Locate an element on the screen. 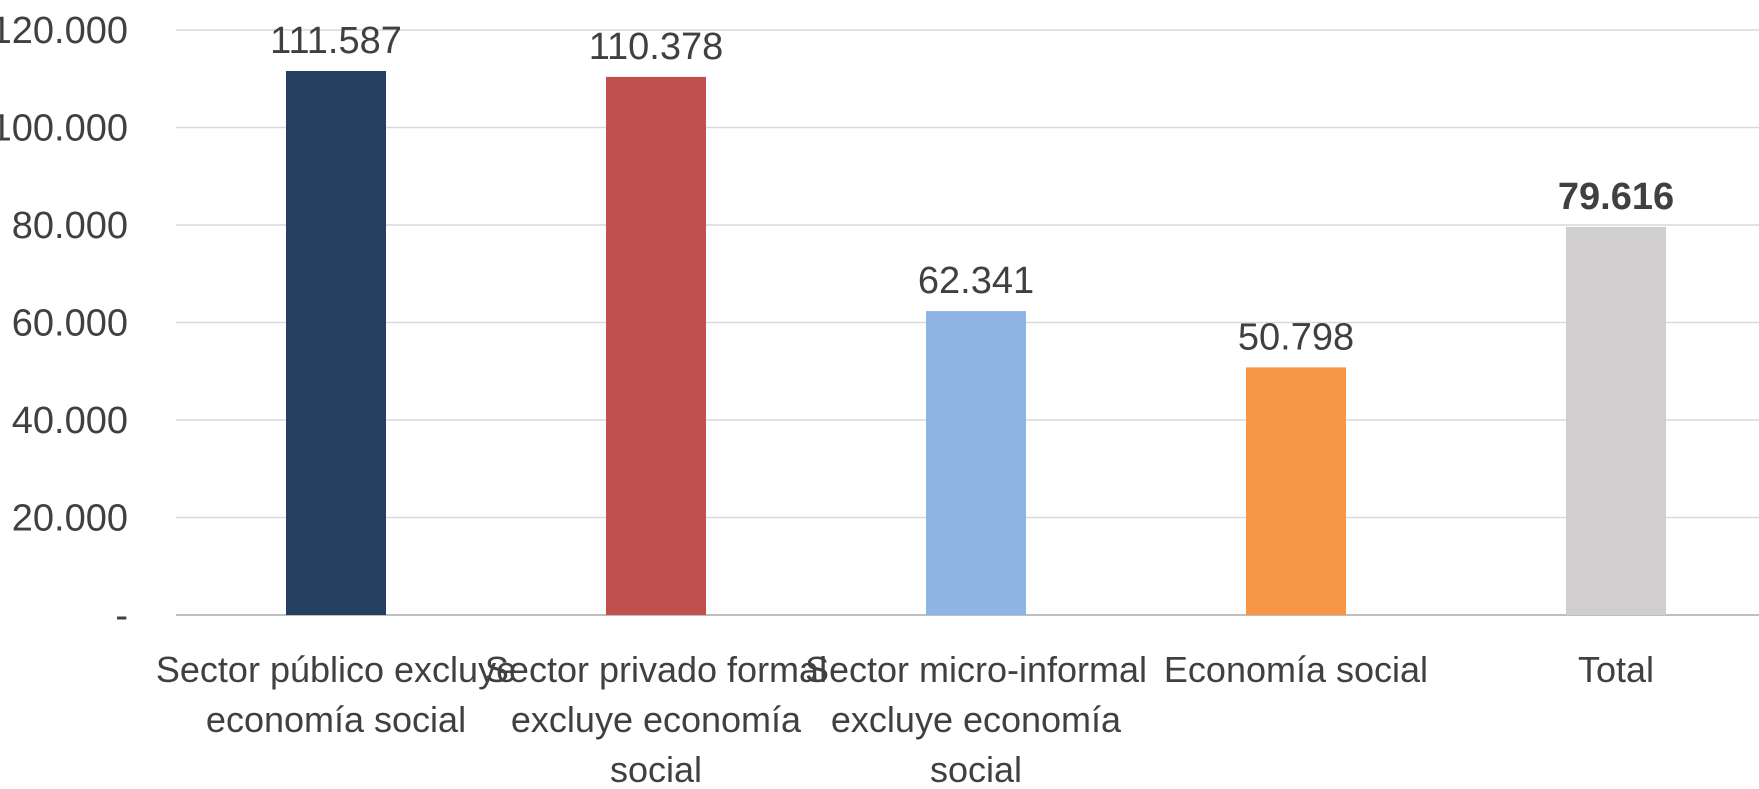 Image resolution: width=1759 pixels, height=789 pixels. category-label-line: Total is located at coordinates (1616, 669).